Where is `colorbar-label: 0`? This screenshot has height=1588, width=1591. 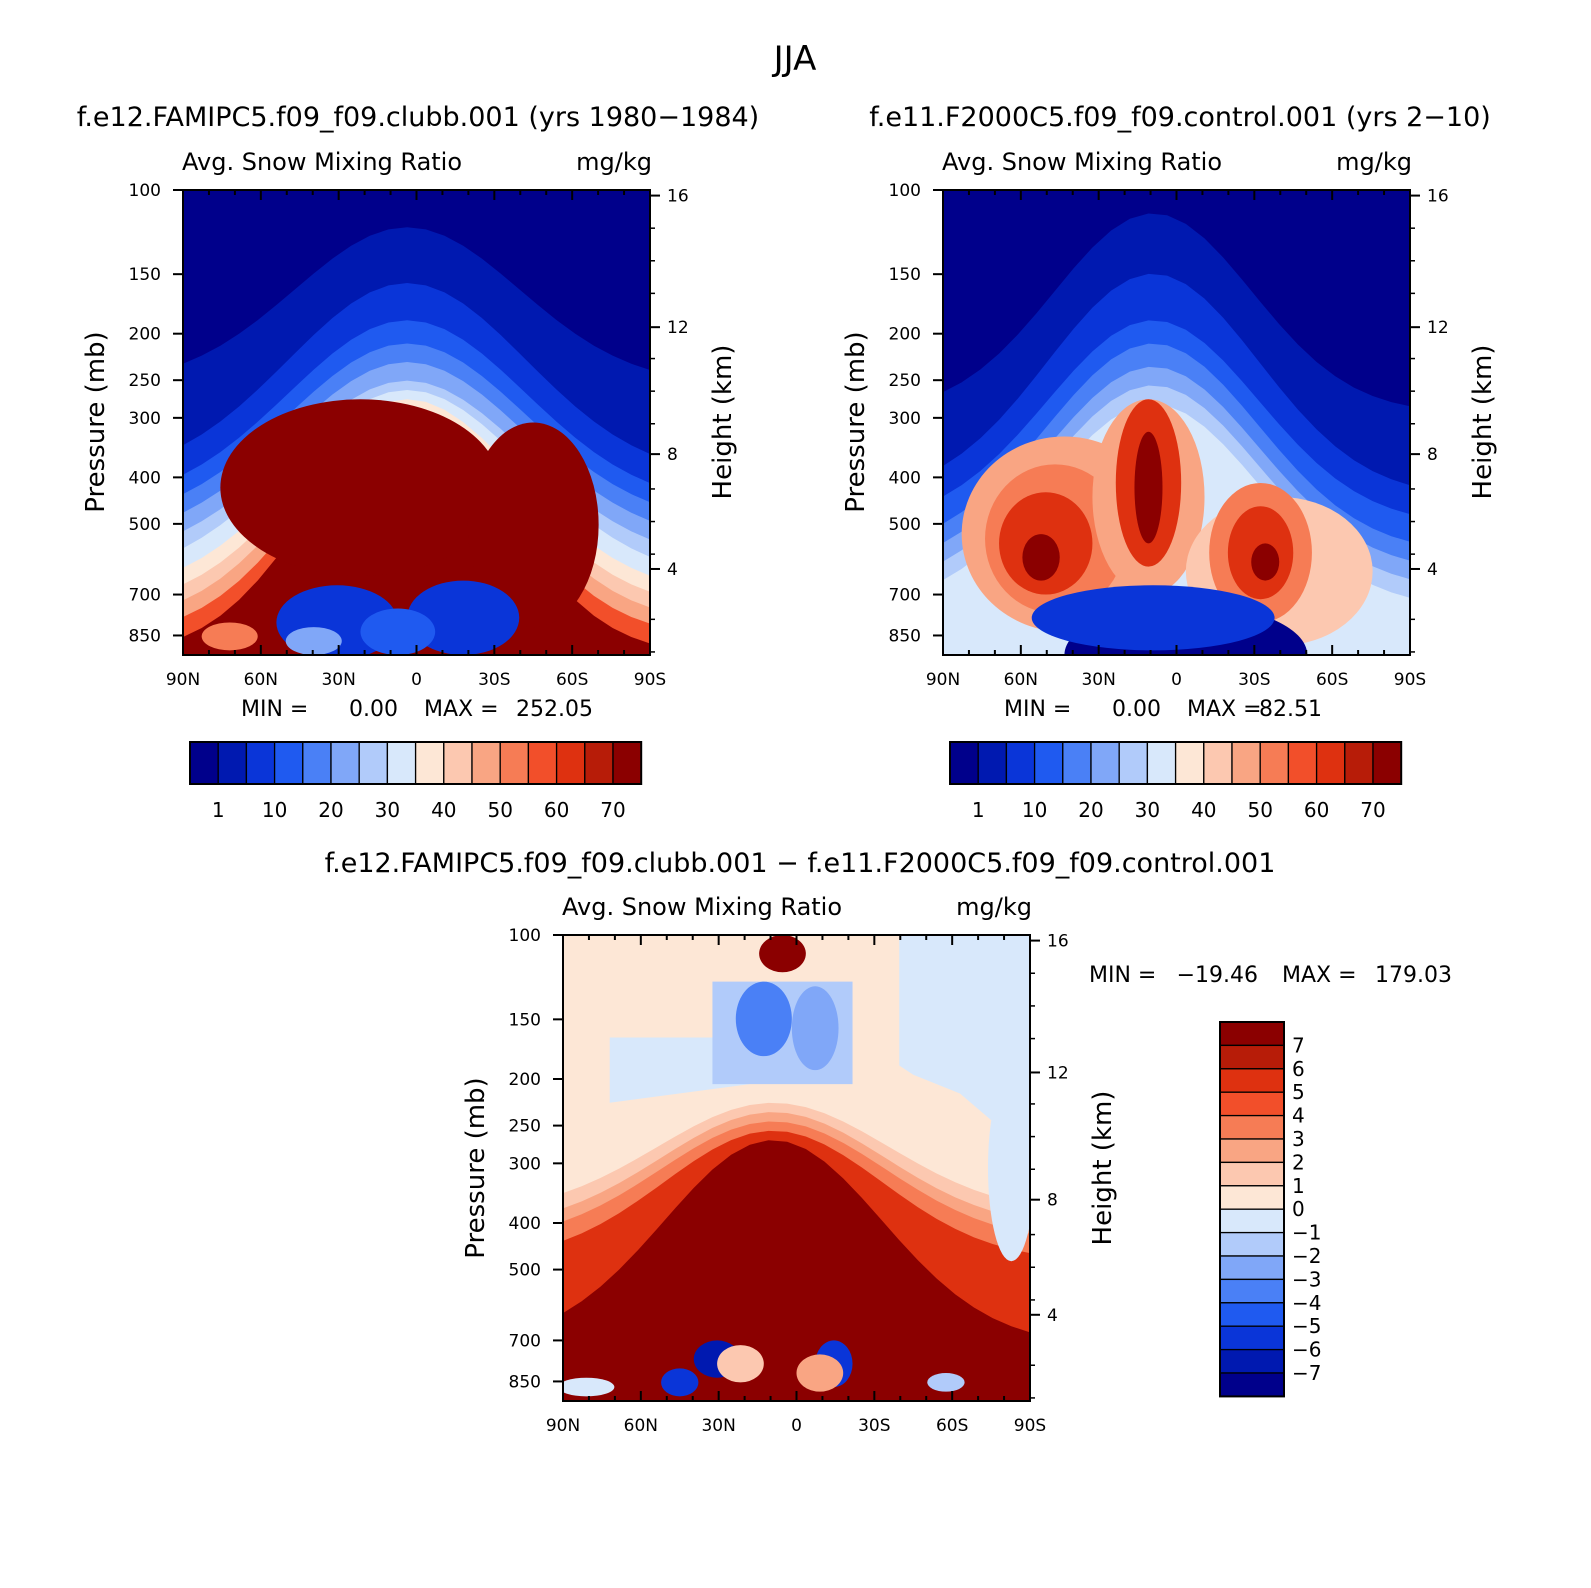 colorbar-label: 0 is located at coordinates (1298, 1209).